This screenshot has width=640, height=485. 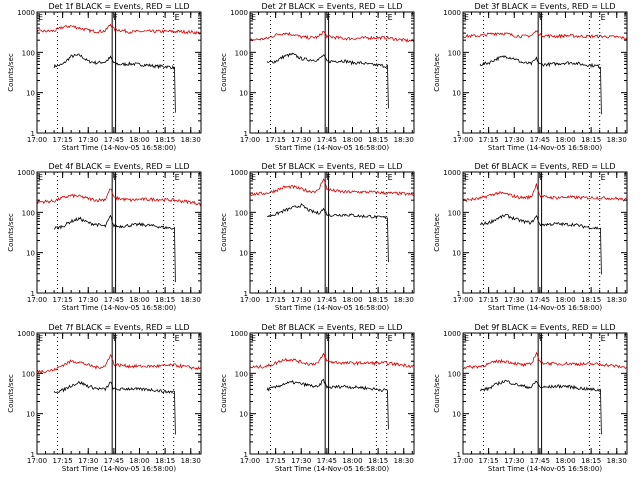 I want to click on panel-title: Det 2f BLACK = Events, RED = LLD, so click(x=331, y=6).